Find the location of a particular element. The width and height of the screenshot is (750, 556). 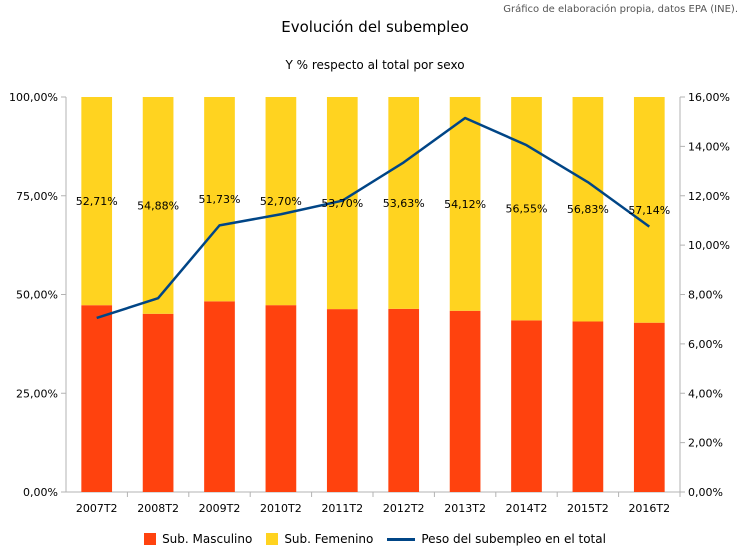

y-left-tick-label: 100,00% is located at coordinates (33, 97).